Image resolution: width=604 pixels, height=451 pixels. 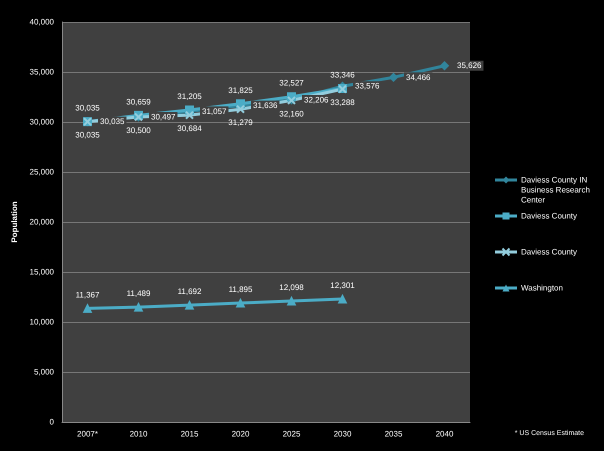 I want to click on y-tick-label: 30,000, so click(x=42, y=122).